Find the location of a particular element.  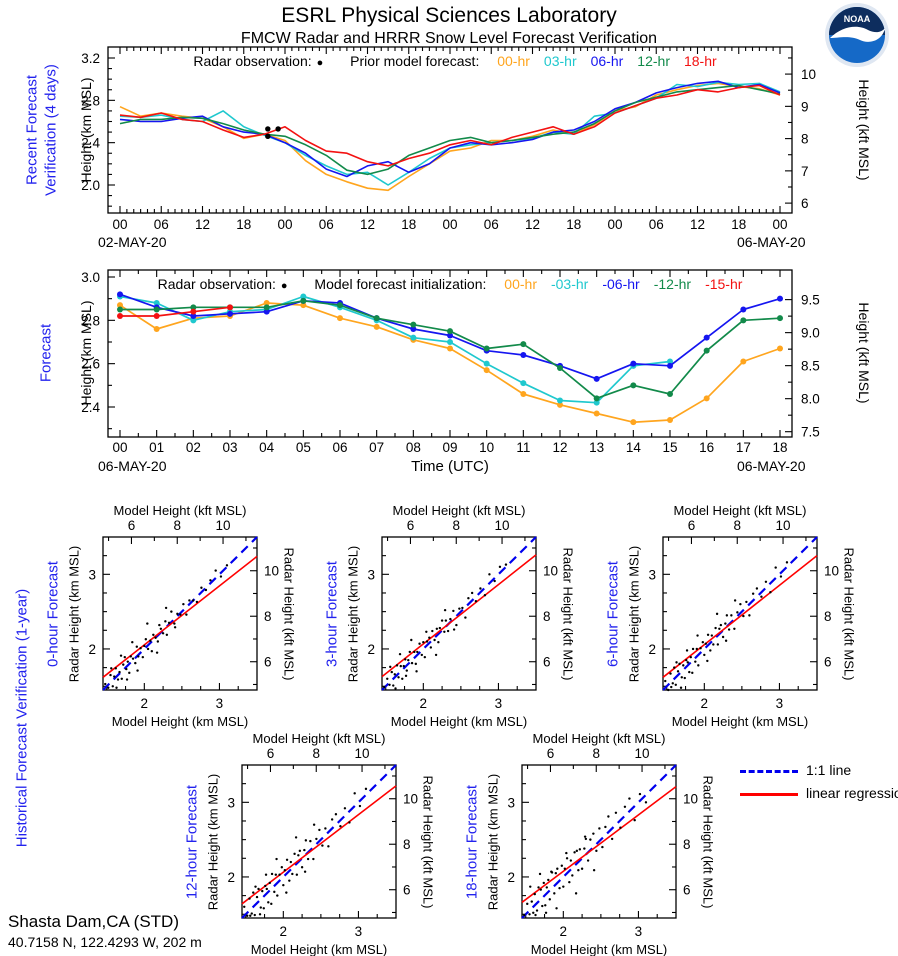

scatter-3-left-axis-title: Radar Height (km MSL) is located at coordinates (213, 841).